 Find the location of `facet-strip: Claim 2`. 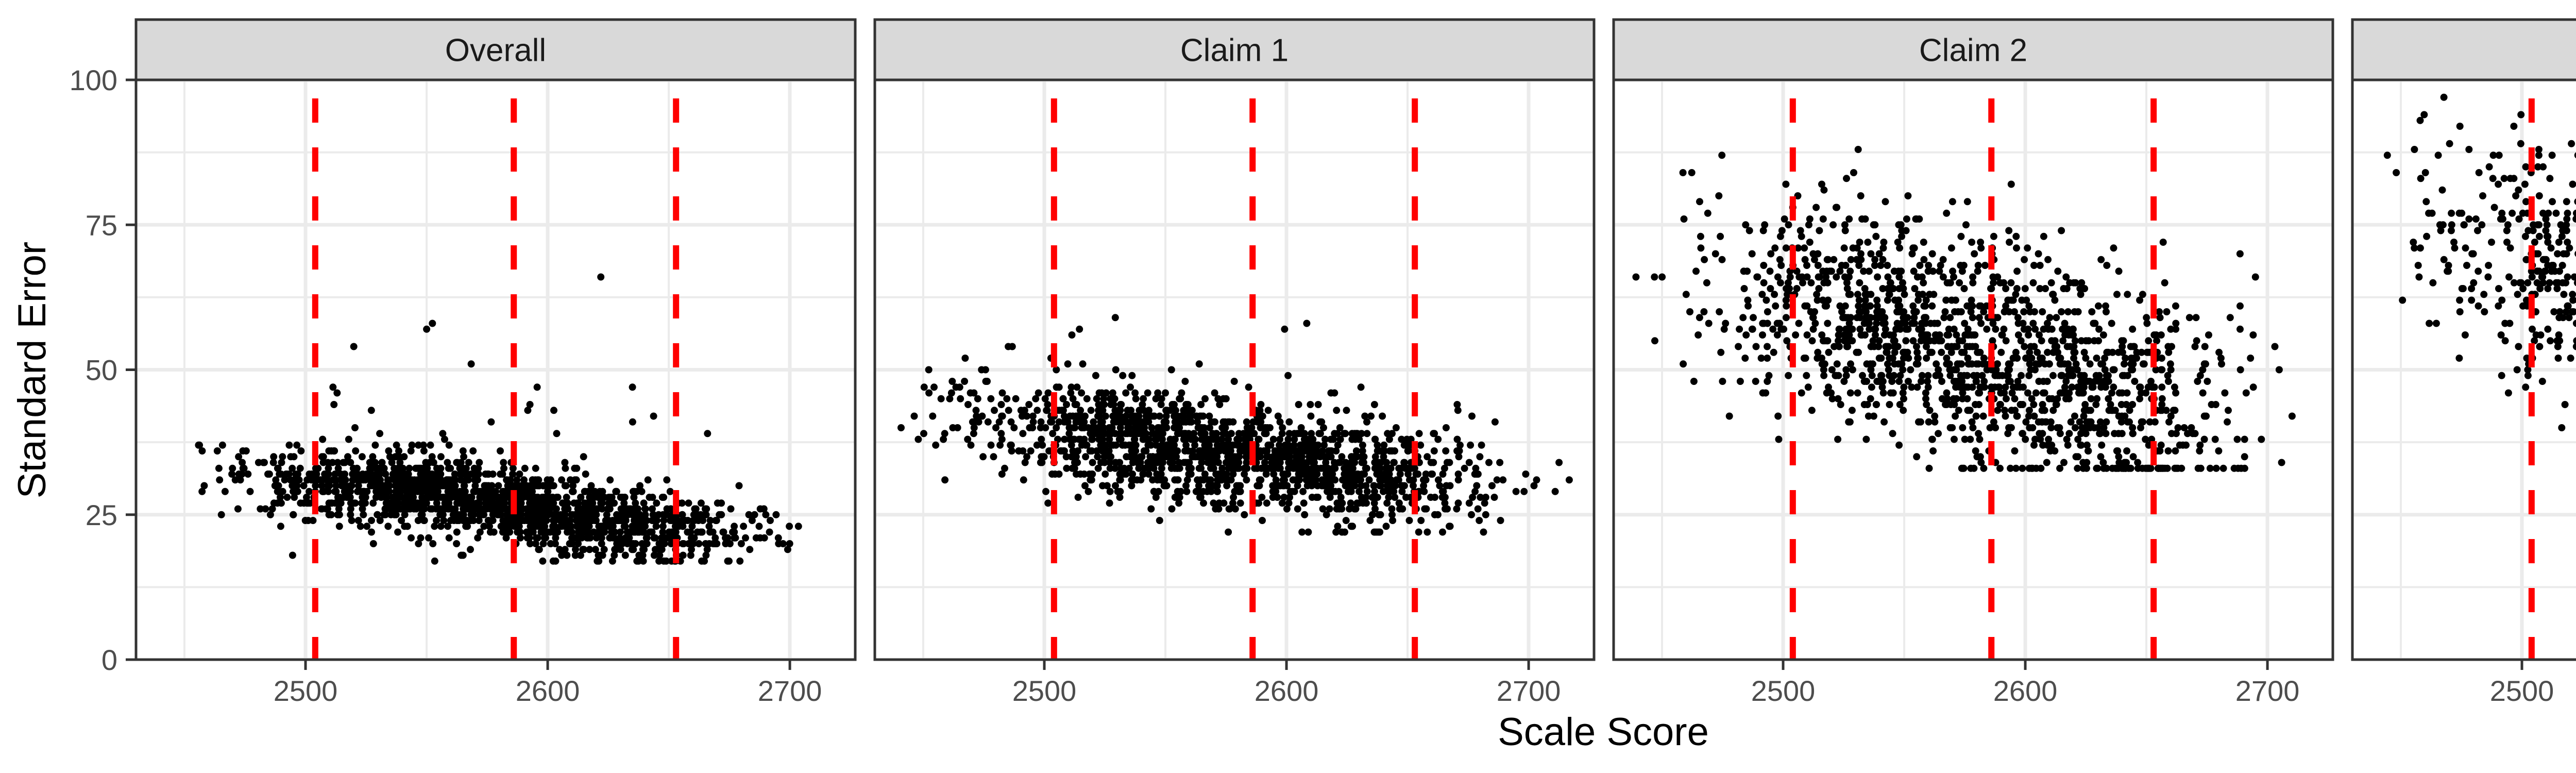

facet-strip: Claim 2 is located at coordinates (1973, 49).